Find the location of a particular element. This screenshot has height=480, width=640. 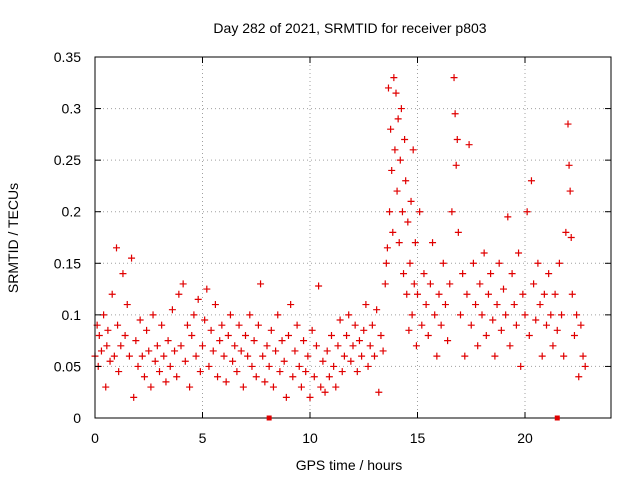

y-tick-label: 0.35 is located at coordinates (67, 57).